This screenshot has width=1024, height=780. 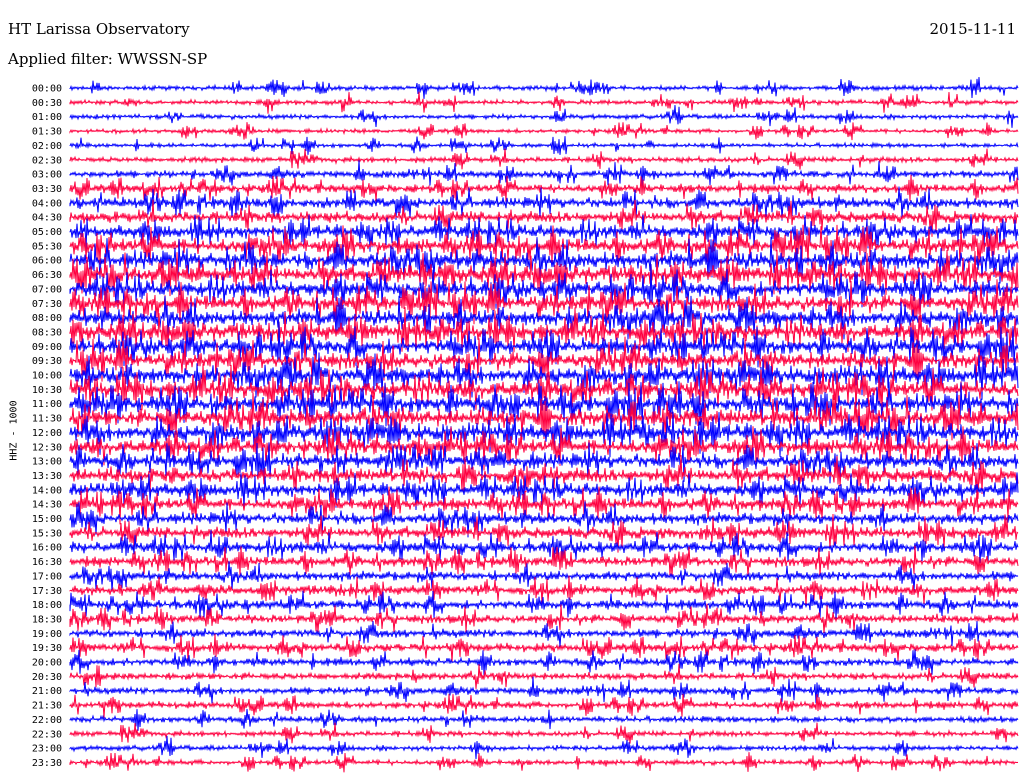 What do you see at coordinates (47, 275) in the screenshot?
I see `time-tick-label: 06:30` at bounding box center [47, 275].